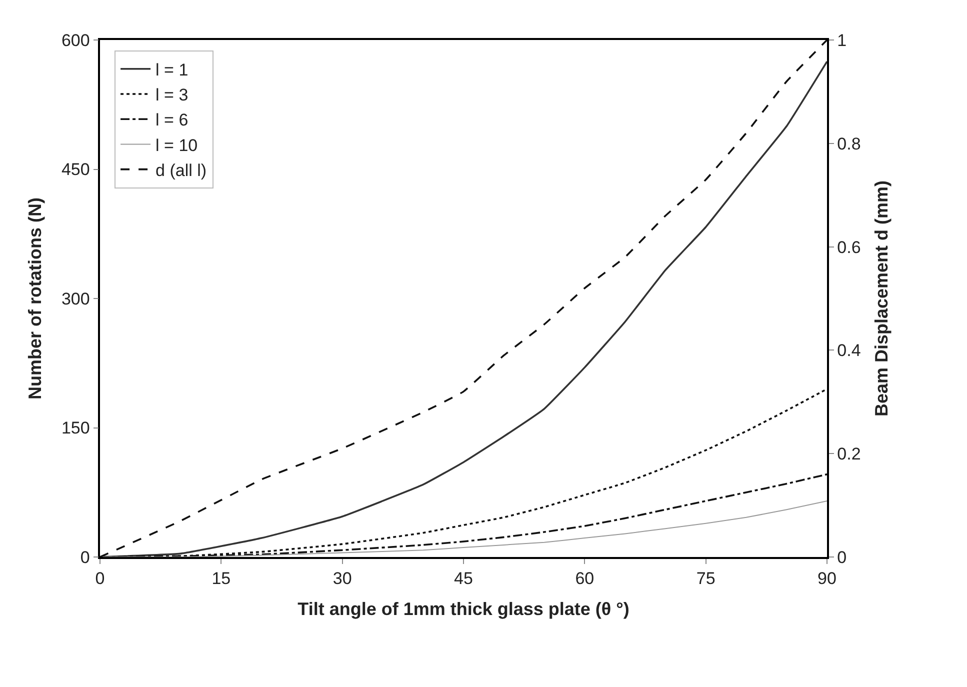  What do you see at coordinates (85, 557) in the screenshot?
I see `y-tick-label: 0` at bounding box center [85, 557].